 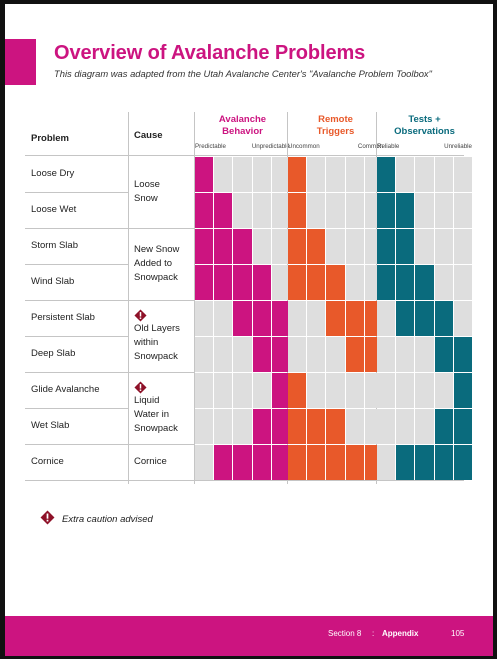 What do you see at coordinates (458, 146) in the screenshot?
I see `scale-right-label-2: Unreliable` at bounding box center [458, 146].